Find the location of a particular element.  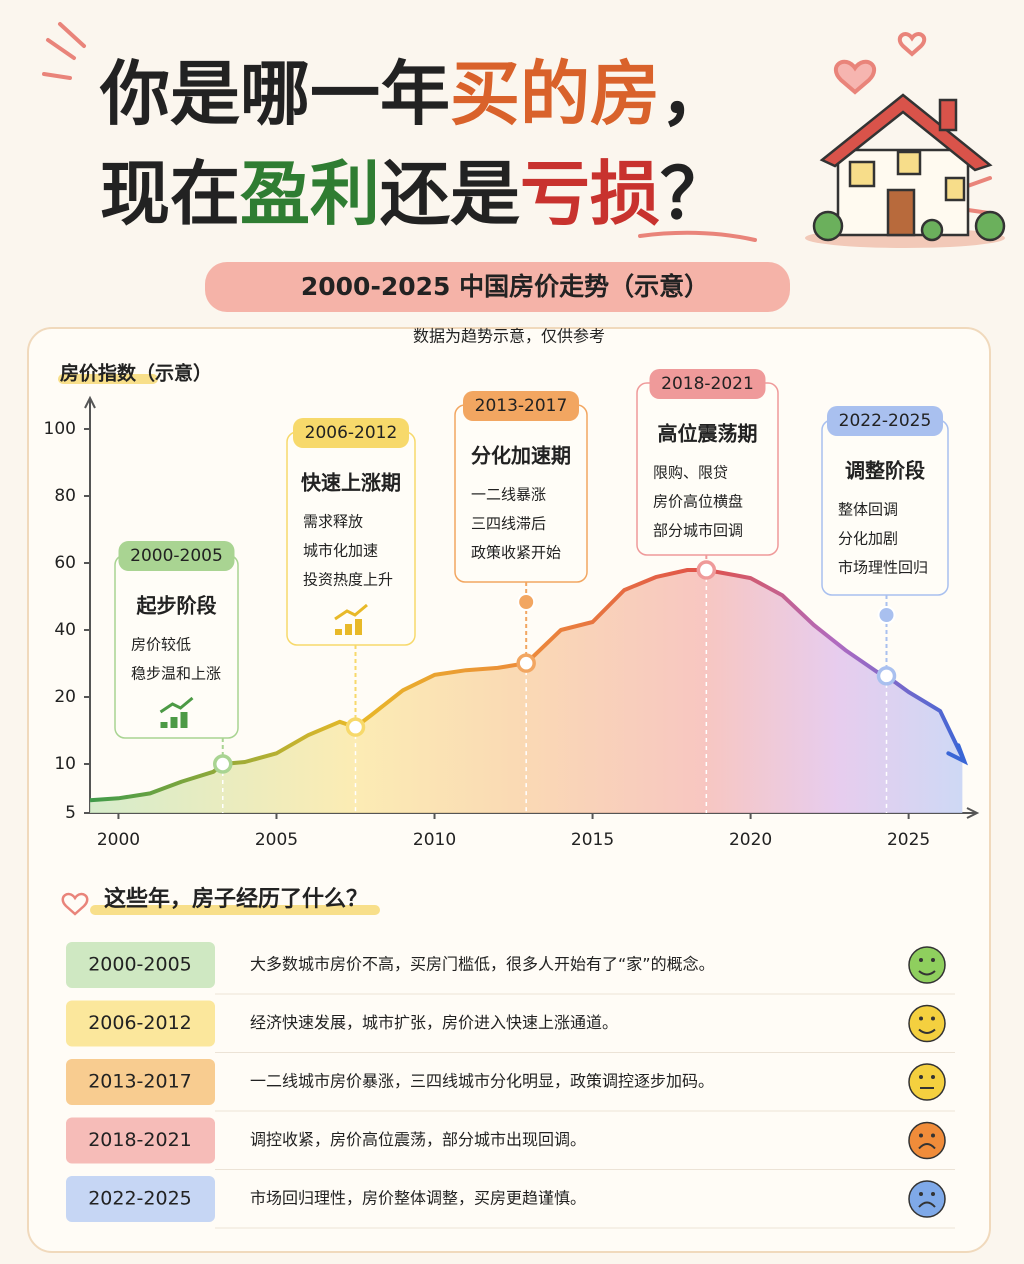

row-text: 市场回归理性，房价整体调整，买房更趋谨慎。 is located at coordinates (418, 1198).